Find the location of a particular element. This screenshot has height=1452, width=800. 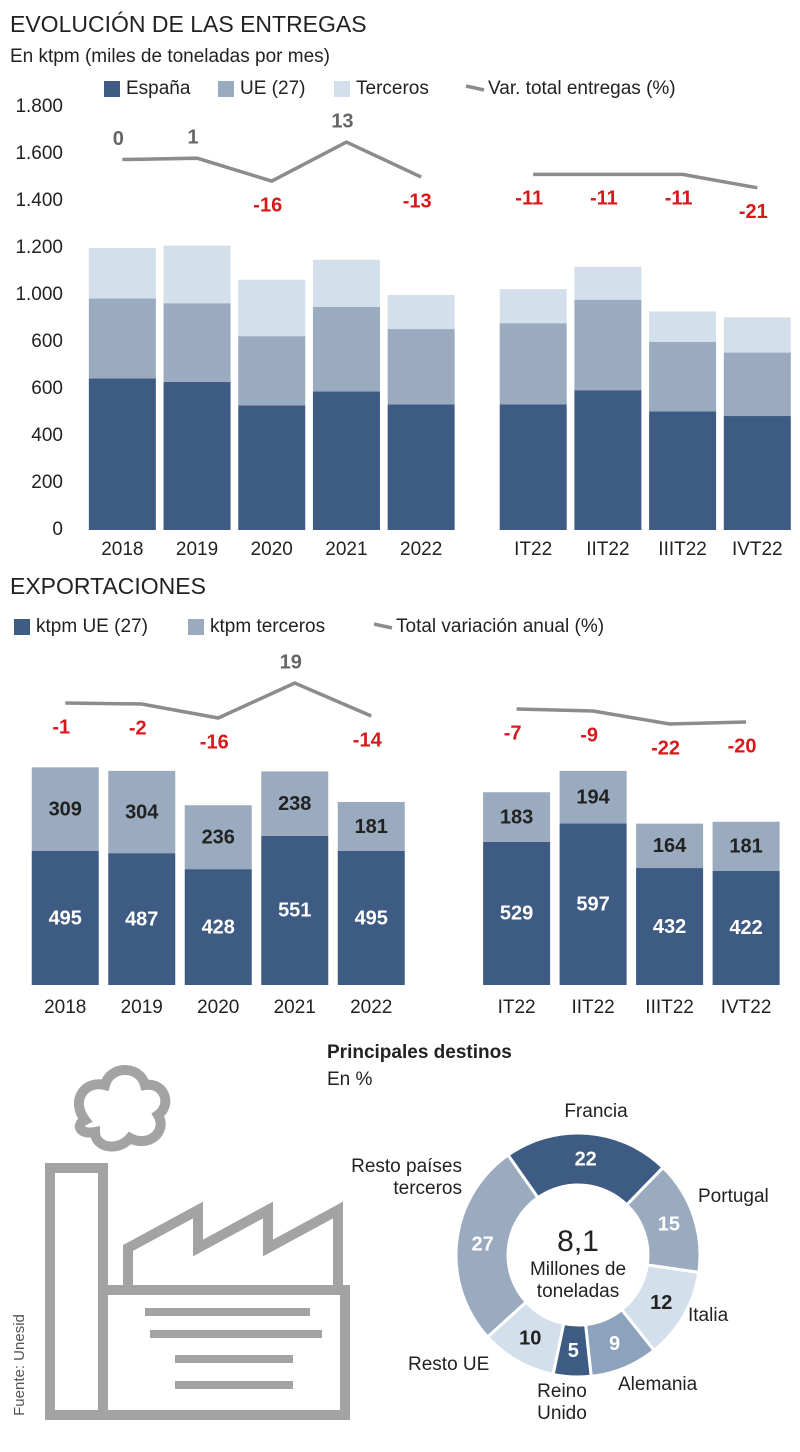

slice-name-label: Reino Unido is located at coordinates (562, 1402).